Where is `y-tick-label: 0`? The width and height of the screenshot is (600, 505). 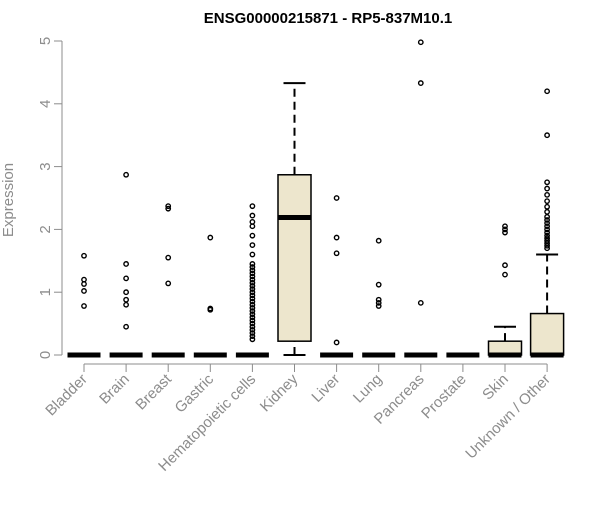
y-tick-label: 0 is located at coordinates (45, 355).